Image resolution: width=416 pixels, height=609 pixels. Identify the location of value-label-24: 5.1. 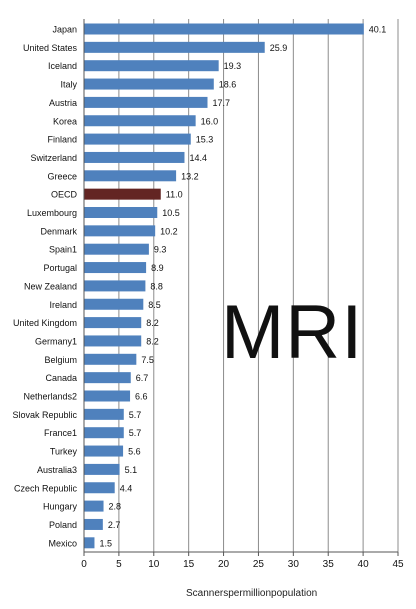
(131, 470).